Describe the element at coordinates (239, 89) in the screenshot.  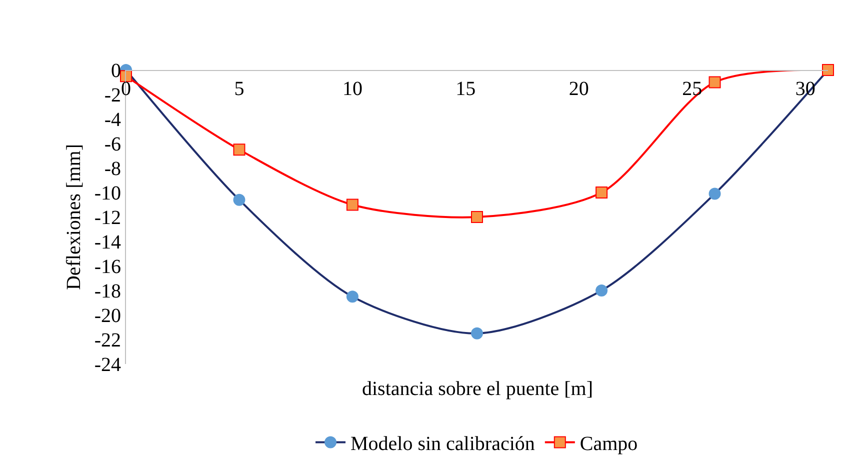
I see `x-tick-label: 5` at that location.